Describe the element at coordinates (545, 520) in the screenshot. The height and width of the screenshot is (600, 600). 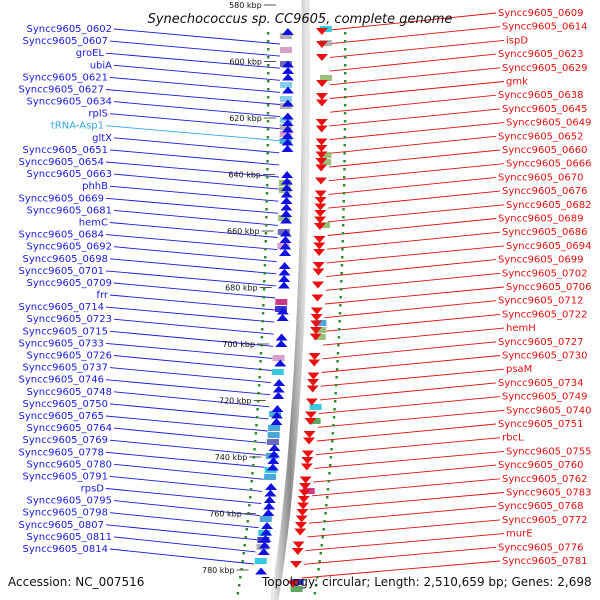
I see `gene-label-right: Syncc9605_0772` at that location.